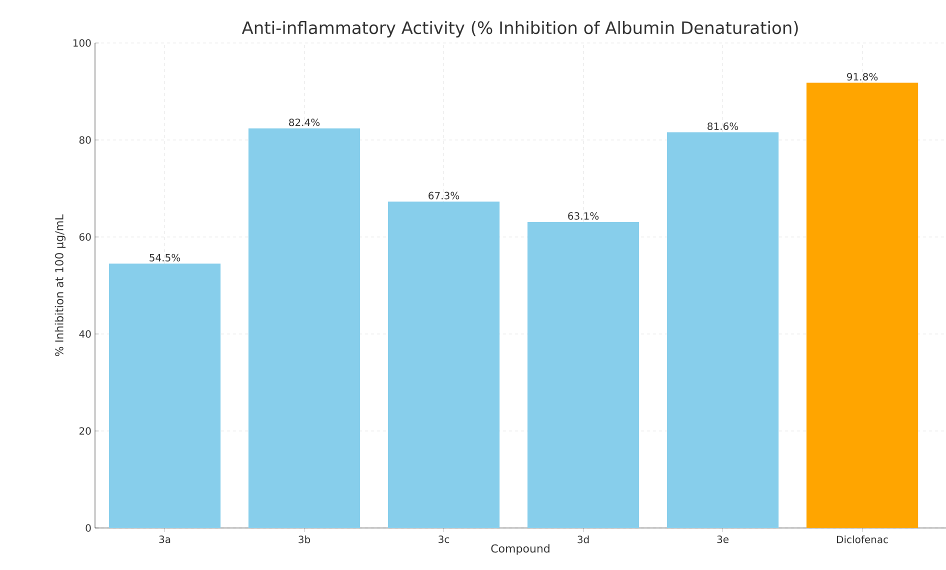 The height and width of the screenshot is (570, 946). Describe the element at coordinates (862, 540) in the screenshot. I see `x-tick-label: Diclofenac` at that location.